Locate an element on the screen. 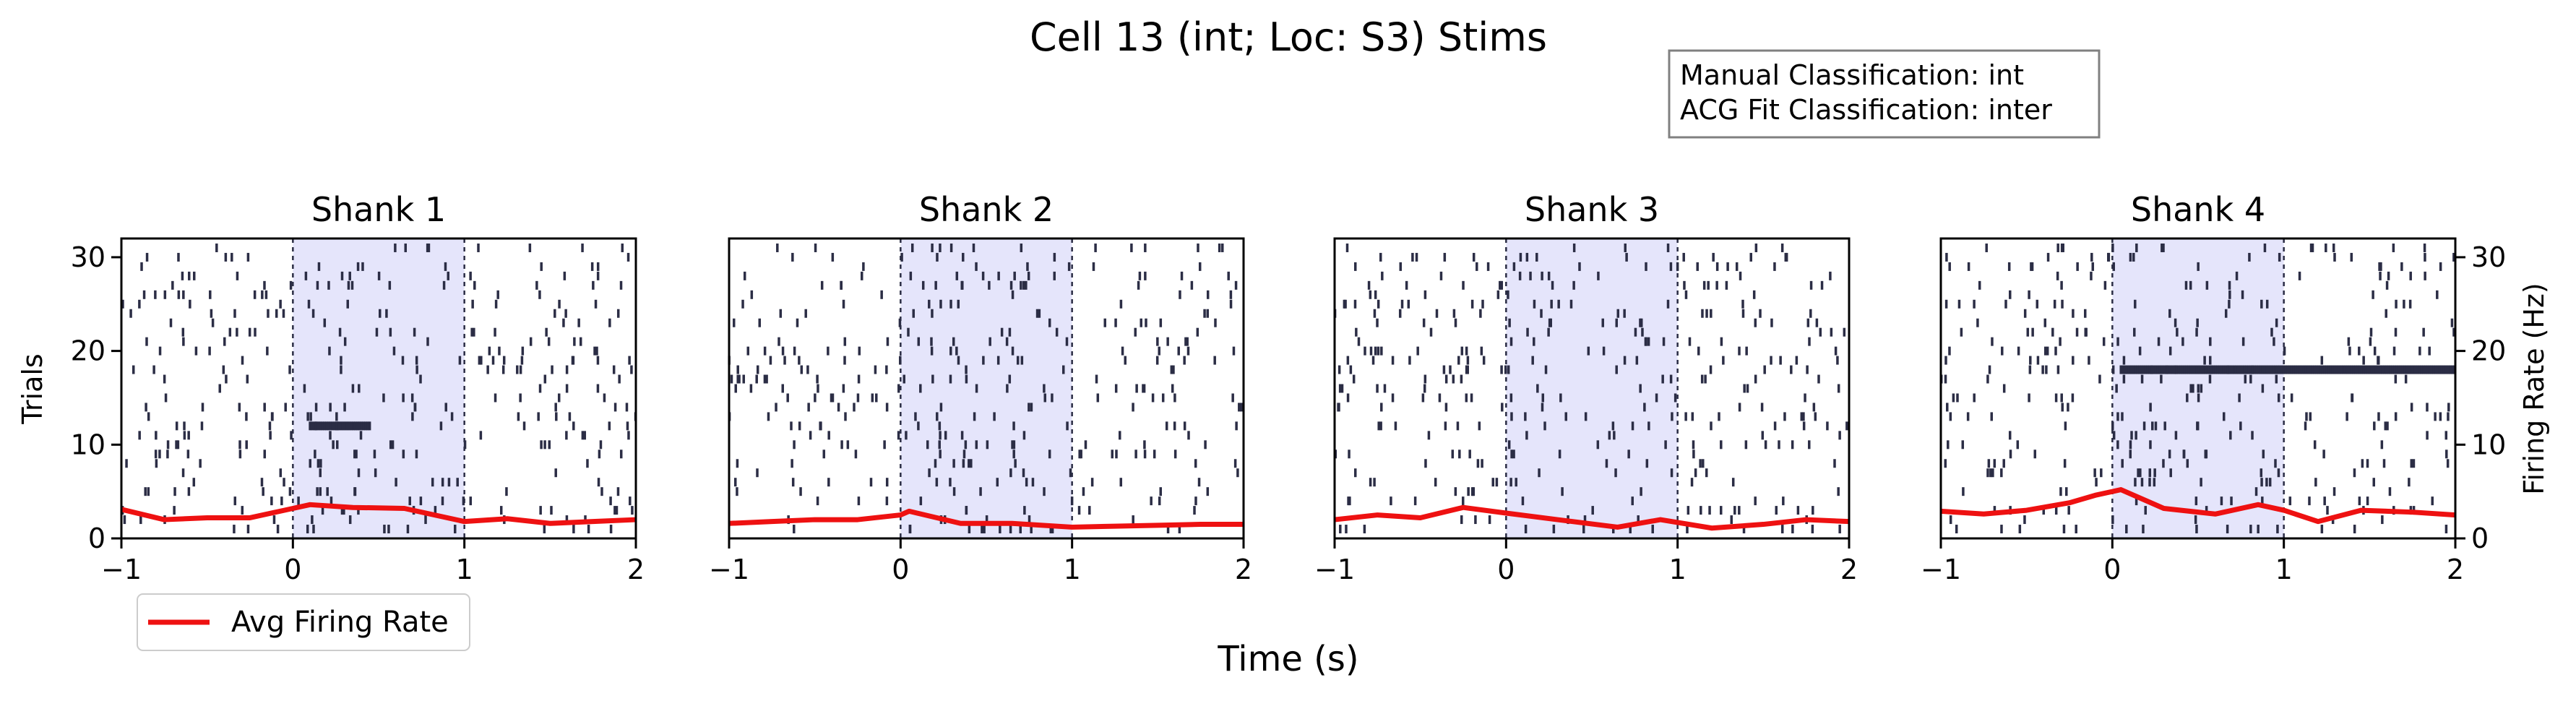 The image size is (2576, 701). legend-frame is located at coordinates (303, 622).